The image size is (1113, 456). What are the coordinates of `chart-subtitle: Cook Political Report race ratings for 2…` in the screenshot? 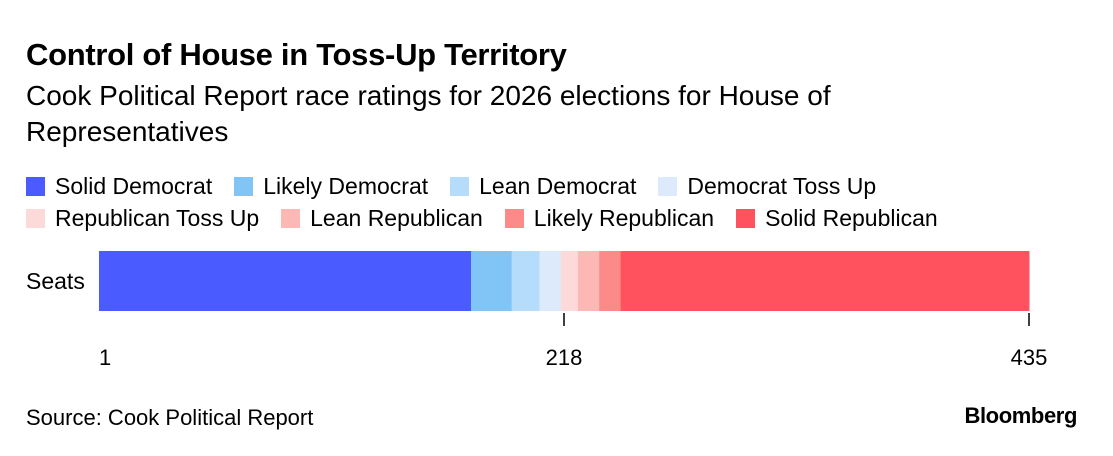 It's located at (428, 113).